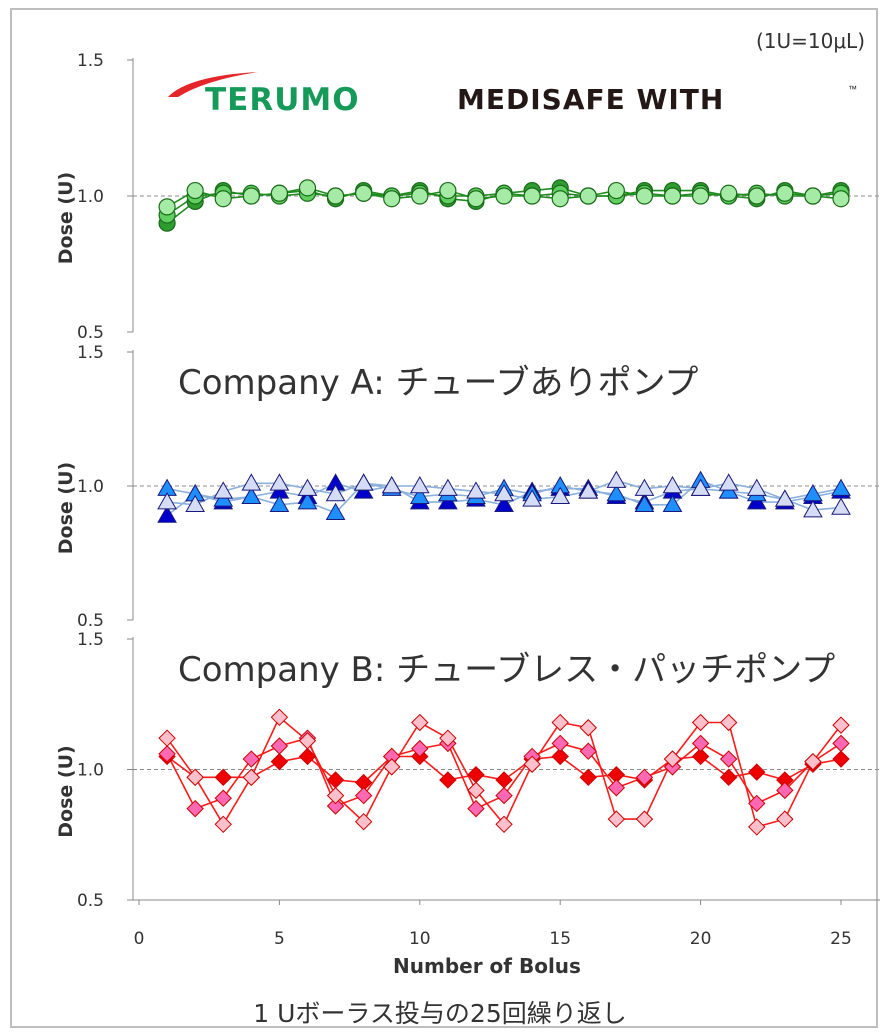 This screenshot has width=881, height=1033. Describe the element at coordinates (487, 966) in the screenshot. I see `company-b-x-axis-label: Number of Bolus` at that location.